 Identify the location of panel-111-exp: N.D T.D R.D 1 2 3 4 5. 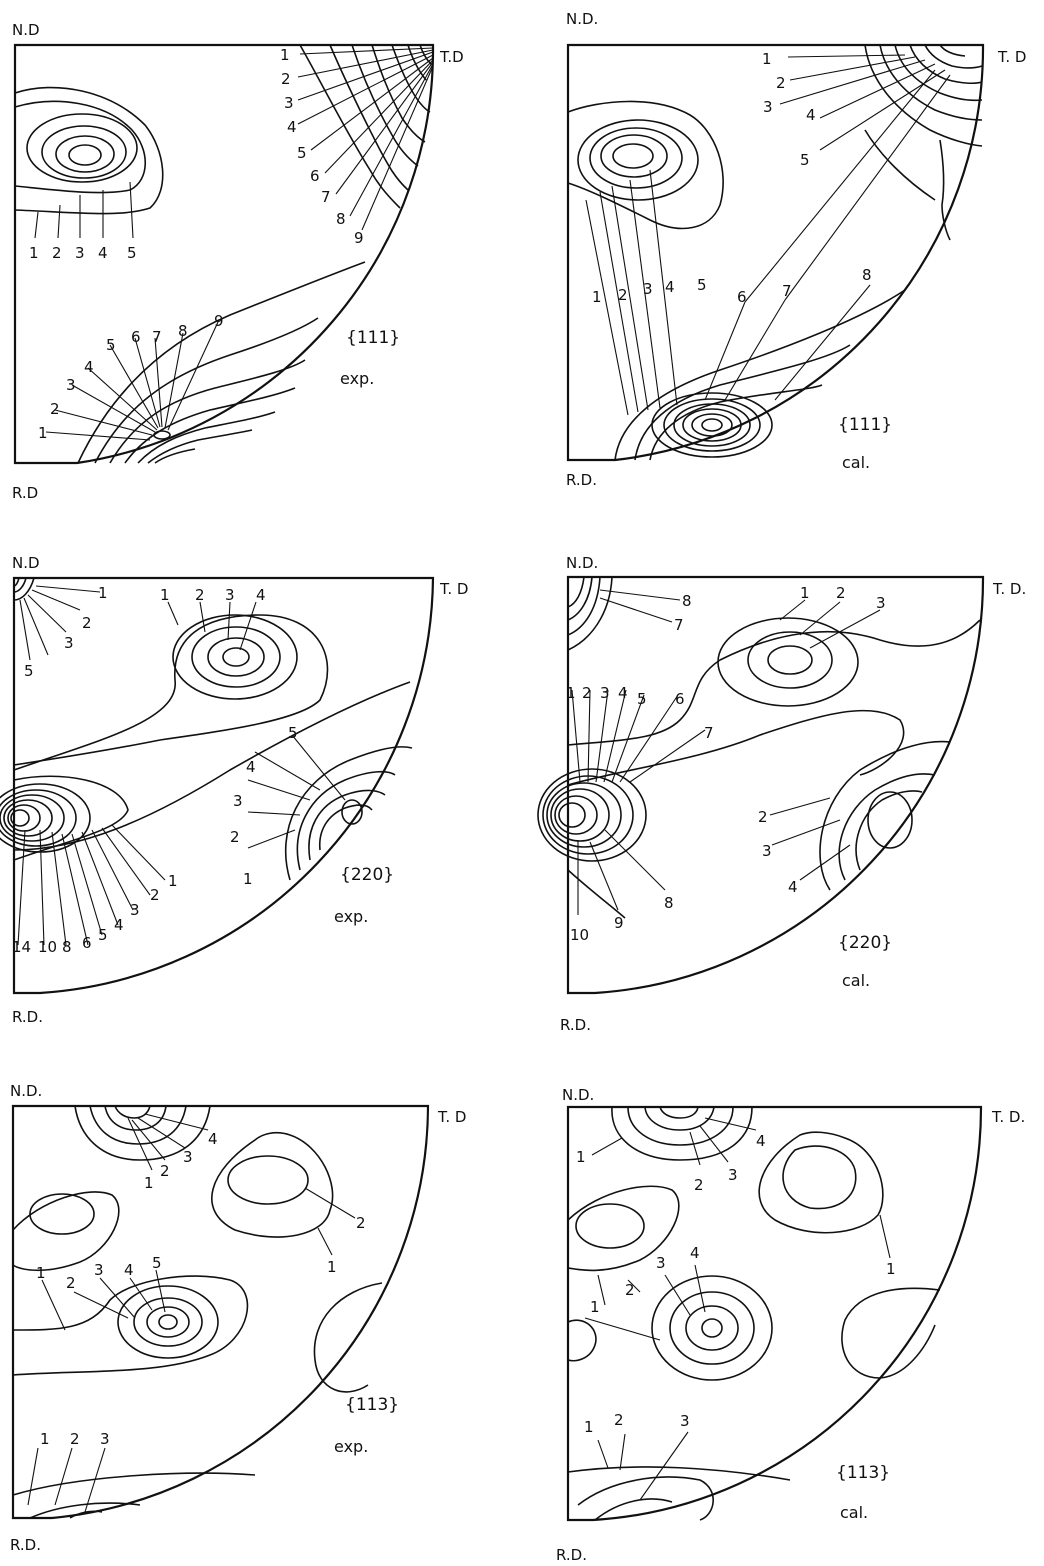
(238, 261).